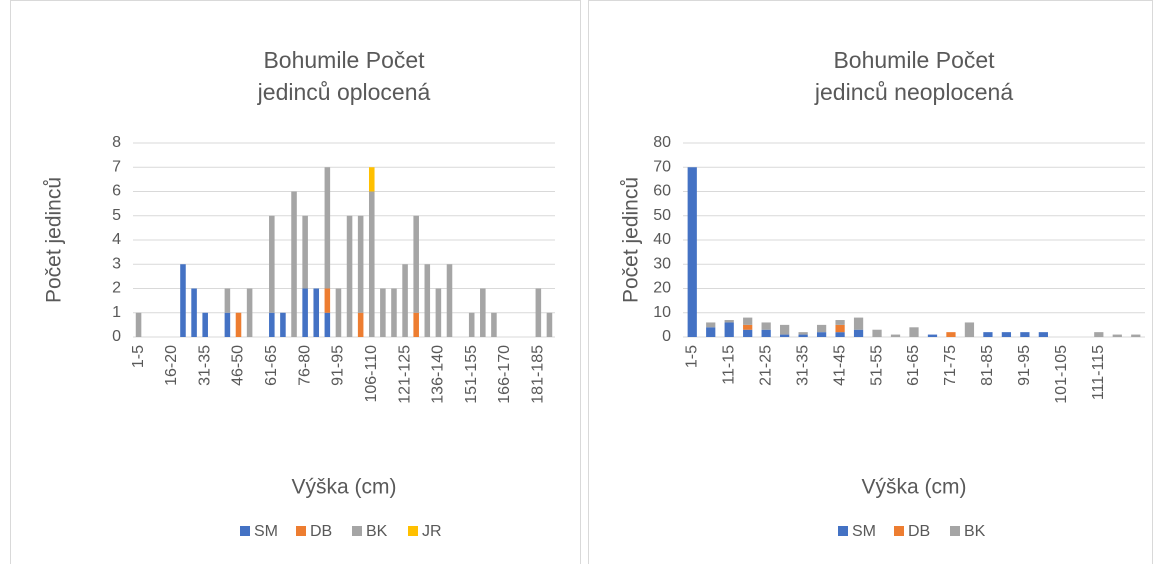  What do you see at coordinates (864, 531) in the screenshot?
I see `legend-label: SM` at bounding box center [864, 531].